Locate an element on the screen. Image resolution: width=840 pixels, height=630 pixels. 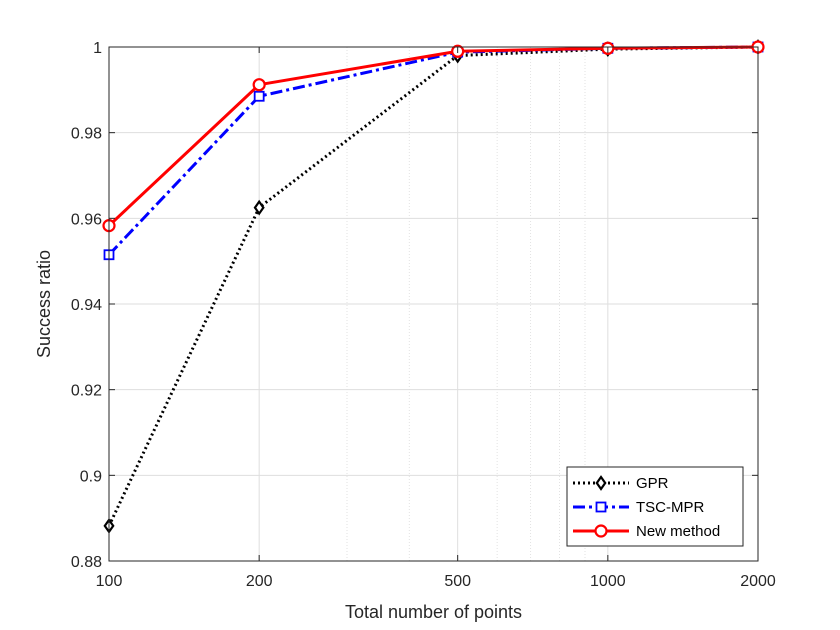
y-tick-label: 1 is located at coordinates (97, 48).